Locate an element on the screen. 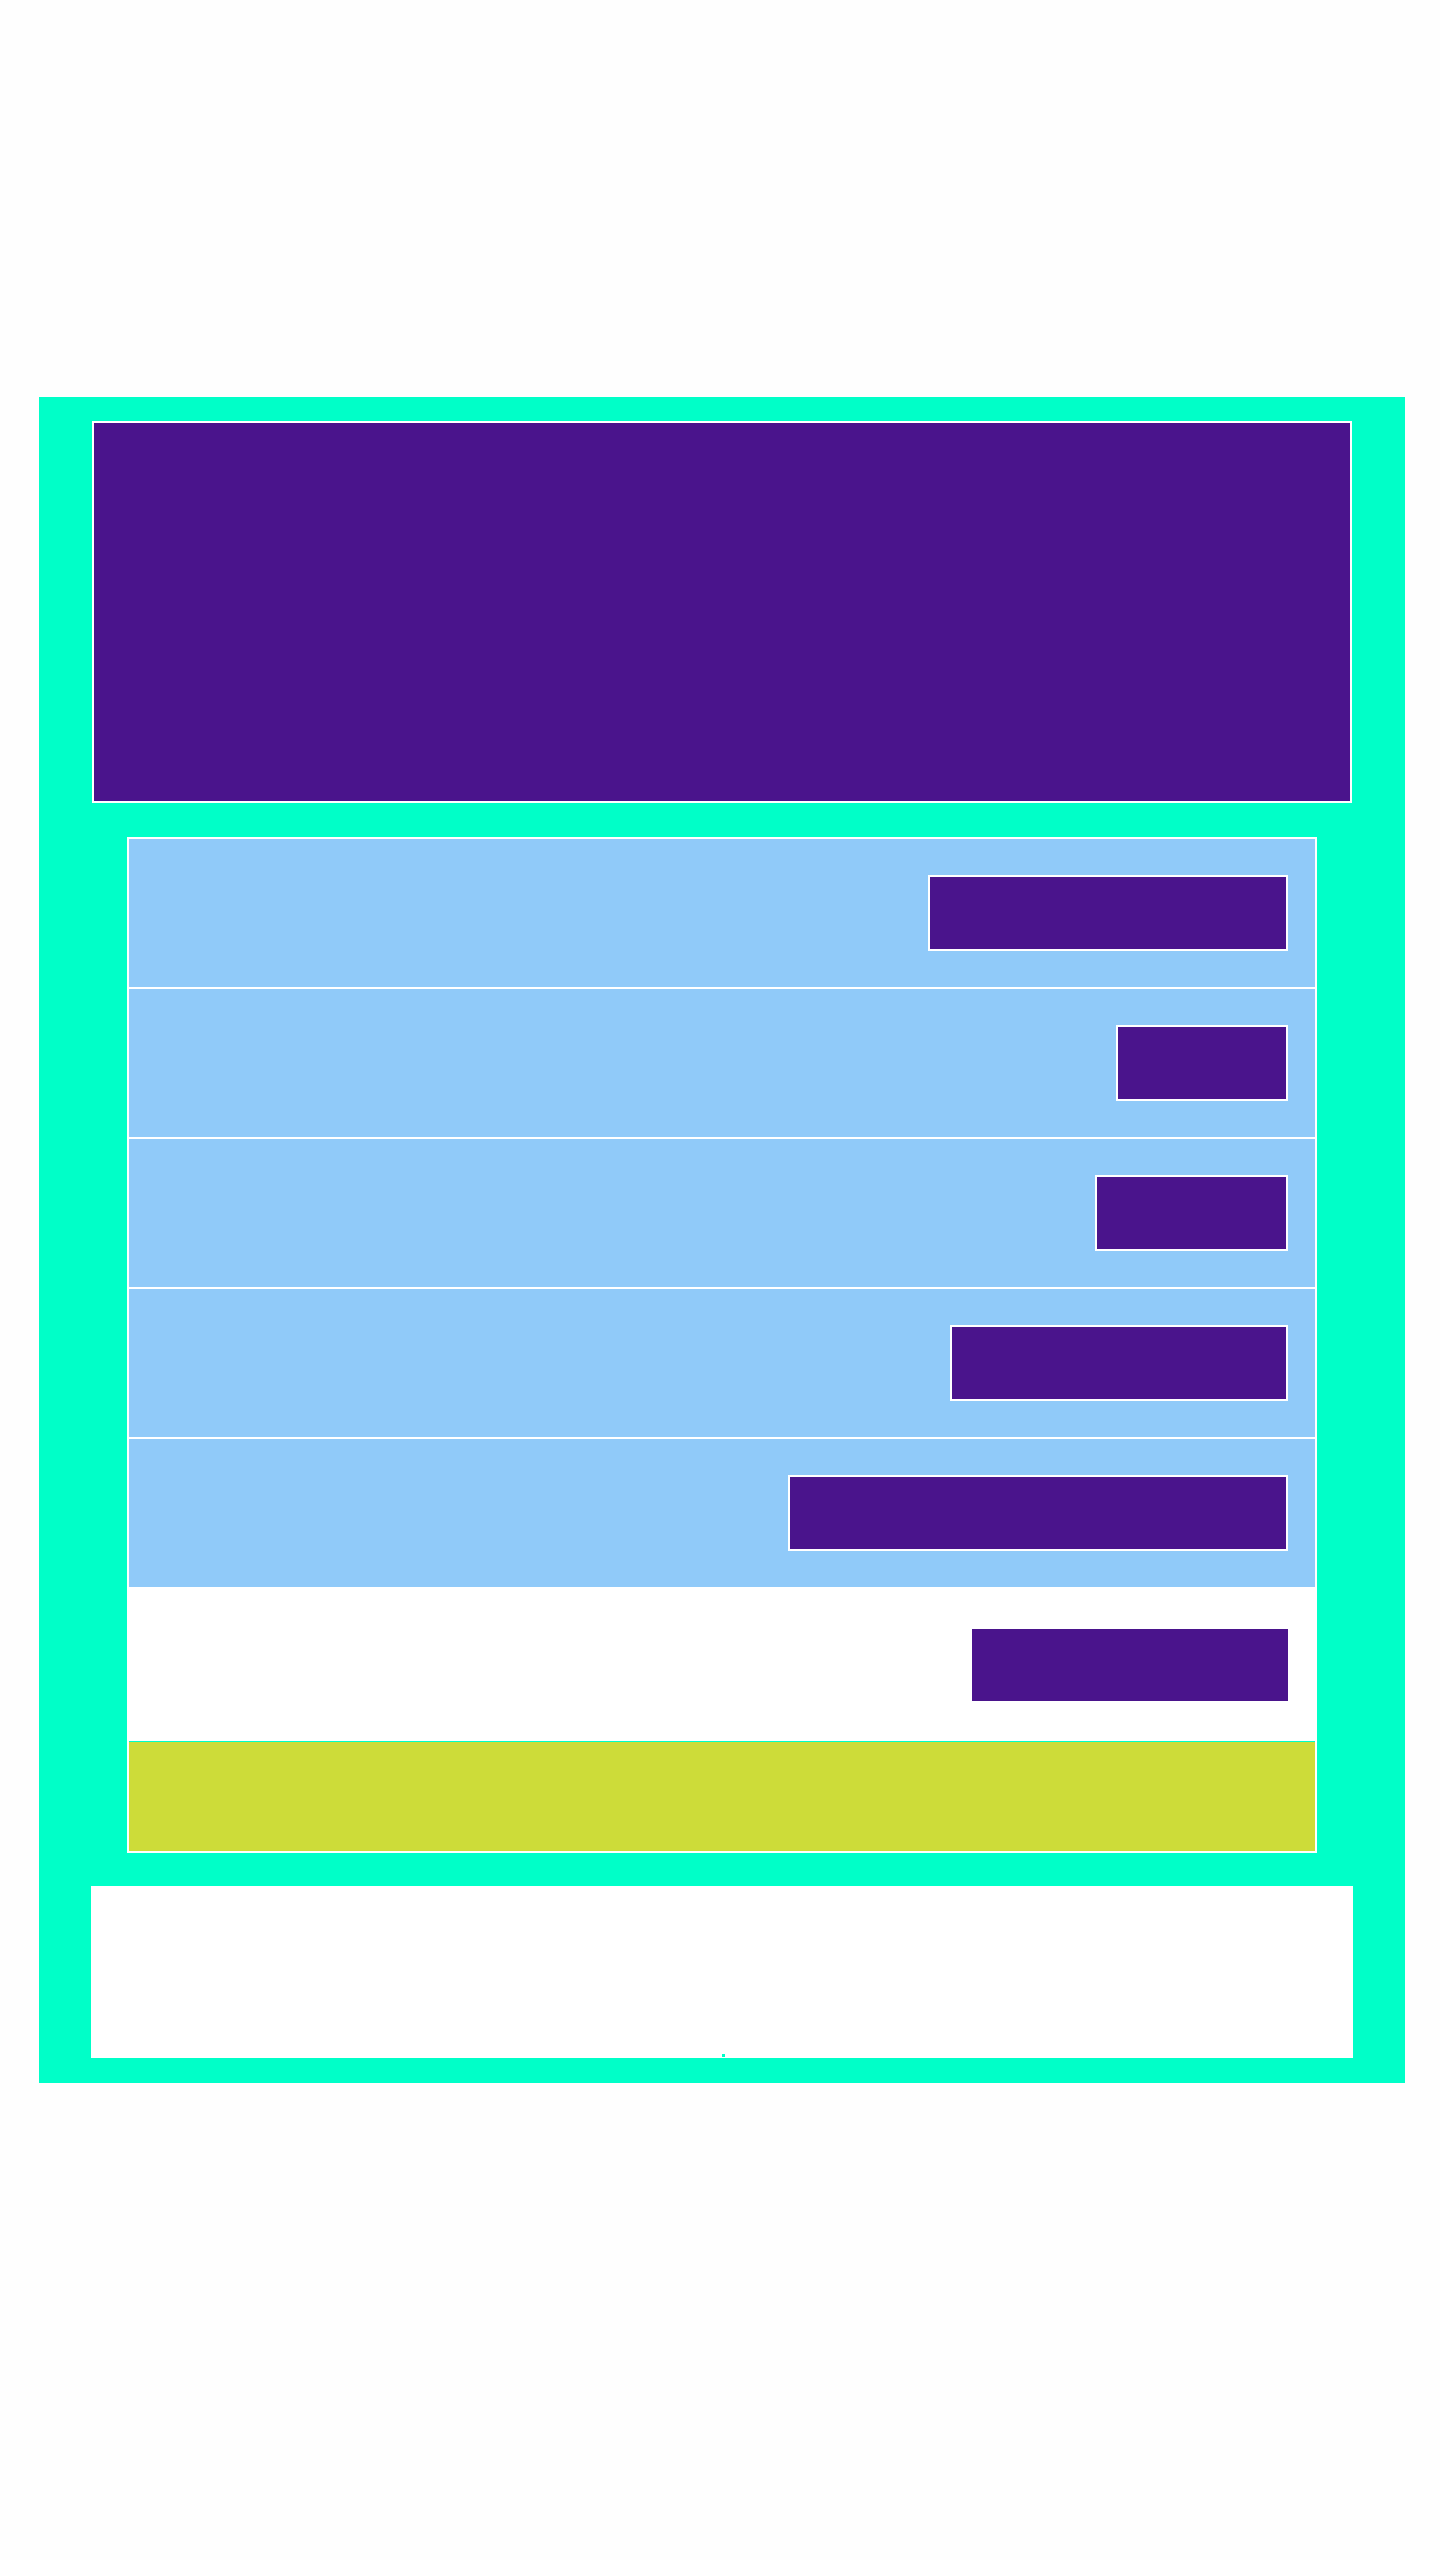 This screenshot has height=2560, width=1440. list-footer is located at coordinates (722, 1796).